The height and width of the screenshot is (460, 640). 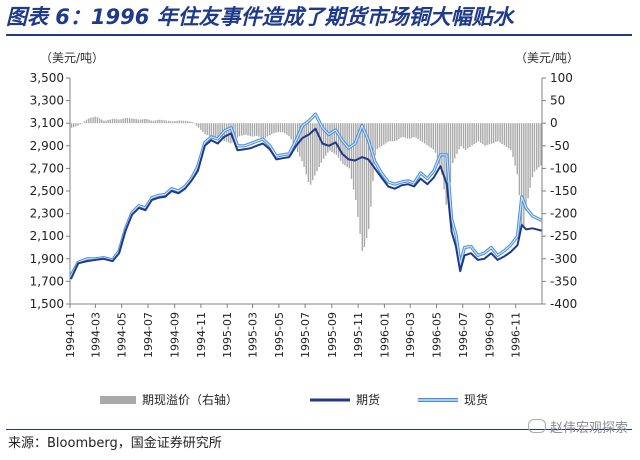 I want to click on x-tick-label: 1995-05, so click(x=279, y=335).